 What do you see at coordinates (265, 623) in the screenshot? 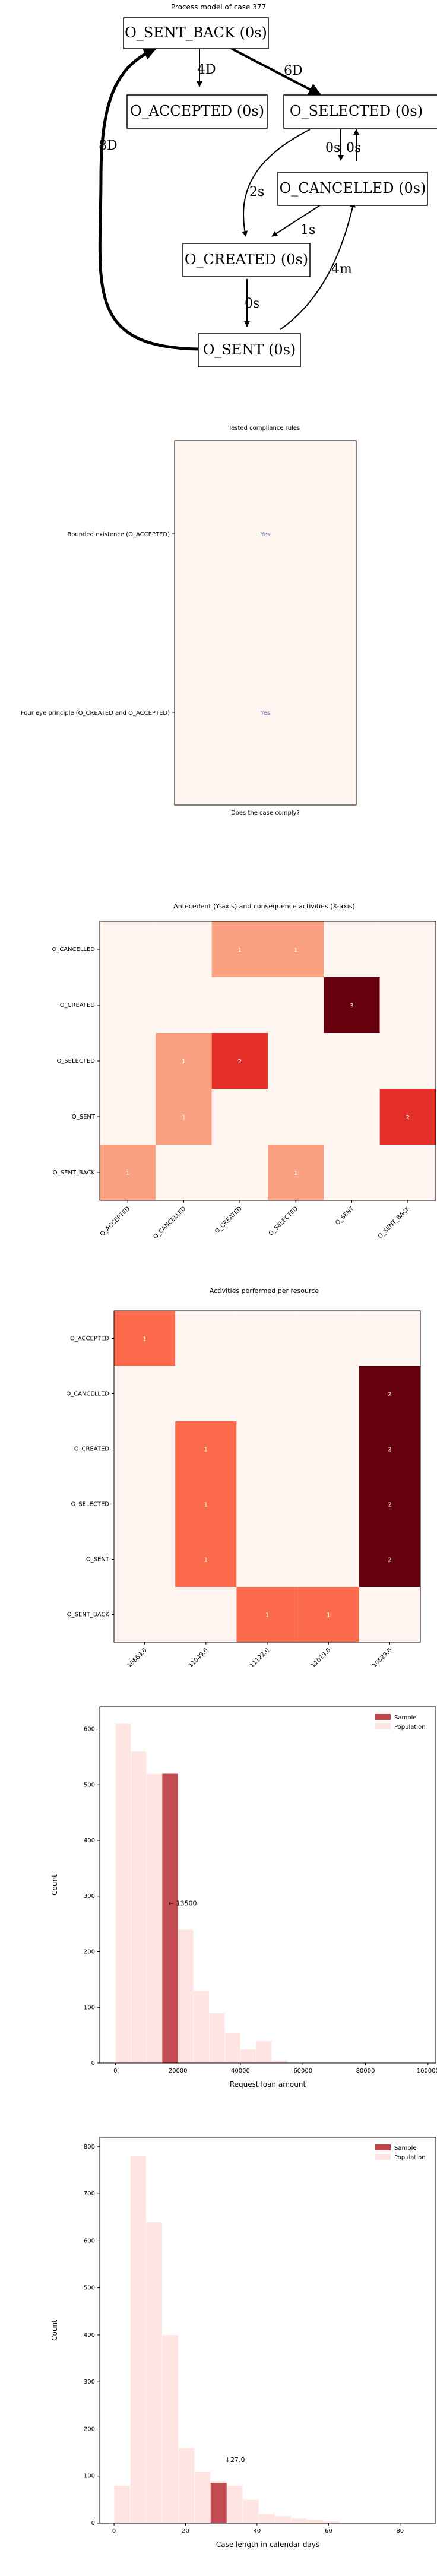
I see `compliance-area` at bounding box center [265, 623].